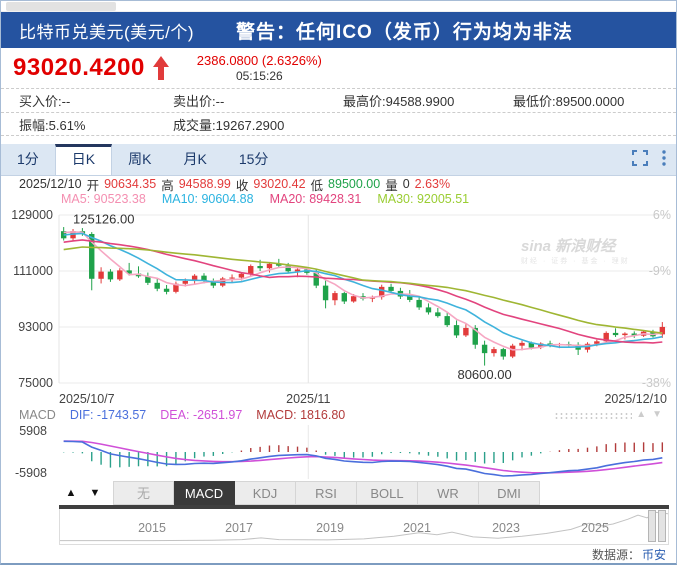  What do you see at coordinates (143, 493) in the screenshot?
I see `tab-none: 无` at bounding box center [143, 493].